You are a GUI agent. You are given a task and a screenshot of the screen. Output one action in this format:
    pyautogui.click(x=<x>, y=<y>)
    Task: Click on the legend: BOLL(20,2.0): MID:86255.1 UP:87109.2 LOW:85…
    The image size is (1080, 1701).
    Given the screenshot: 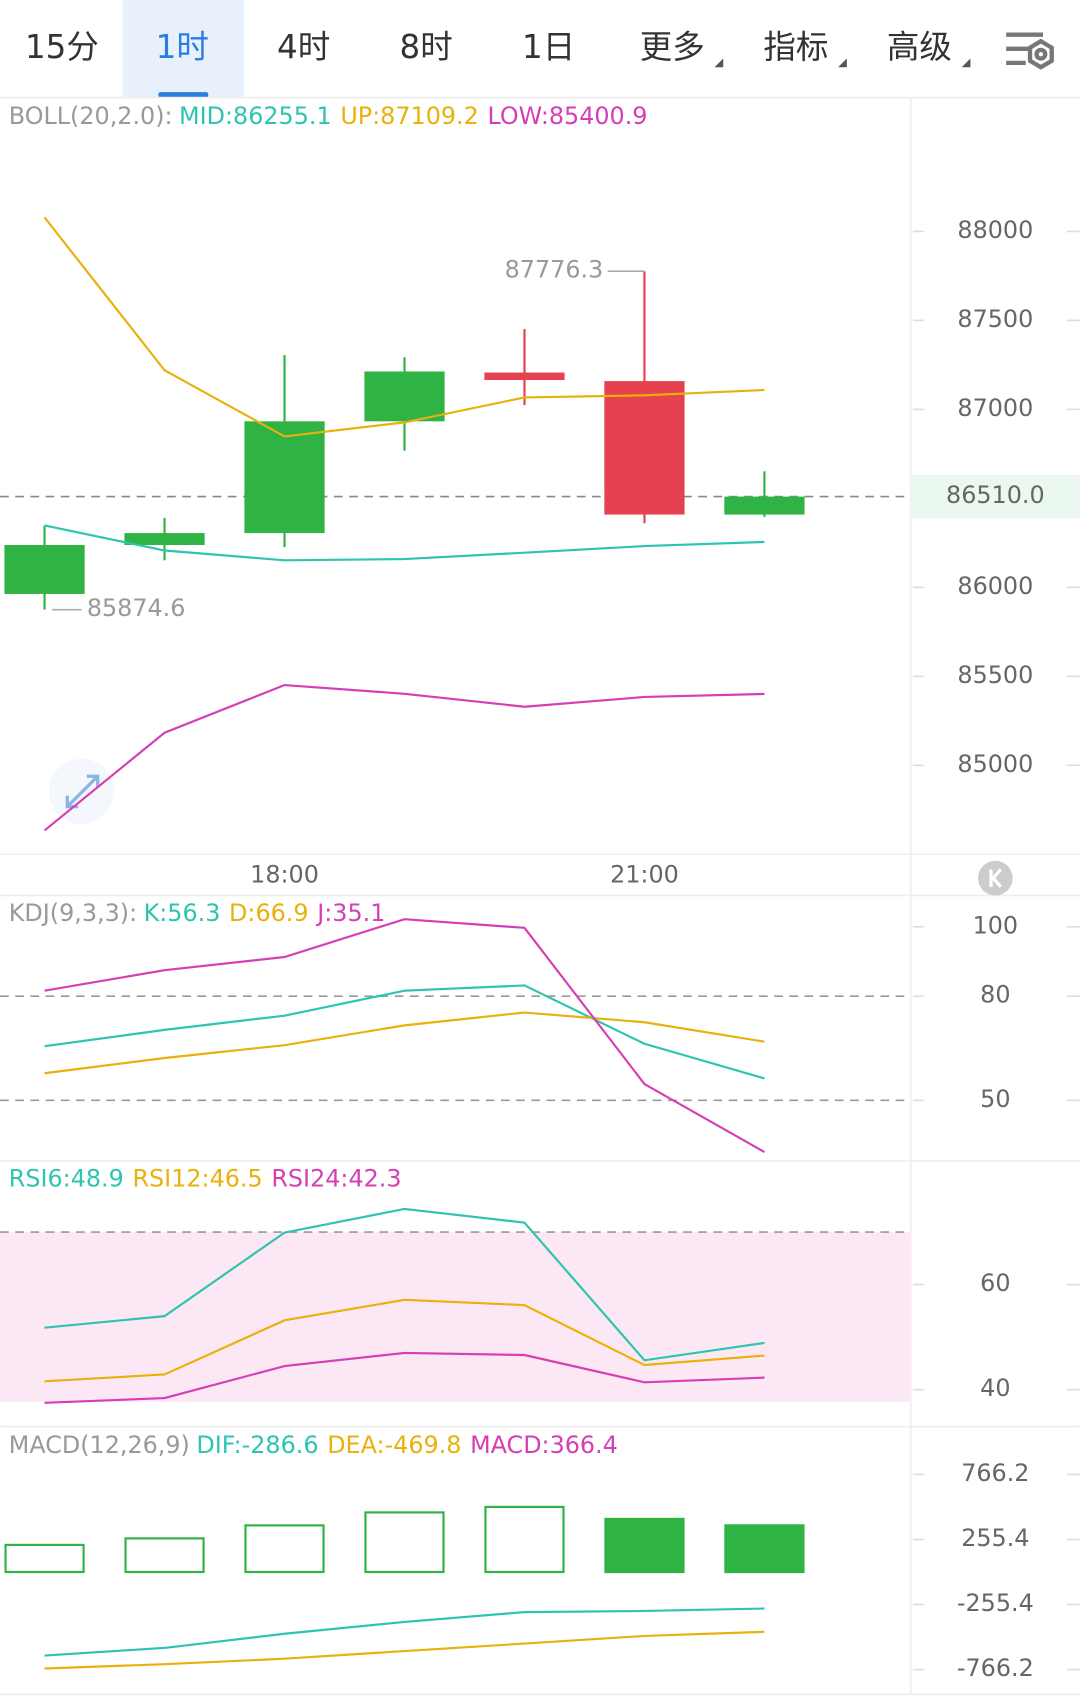 What is the action you would take?
    pyautogui.click(x=328, y=116)
    